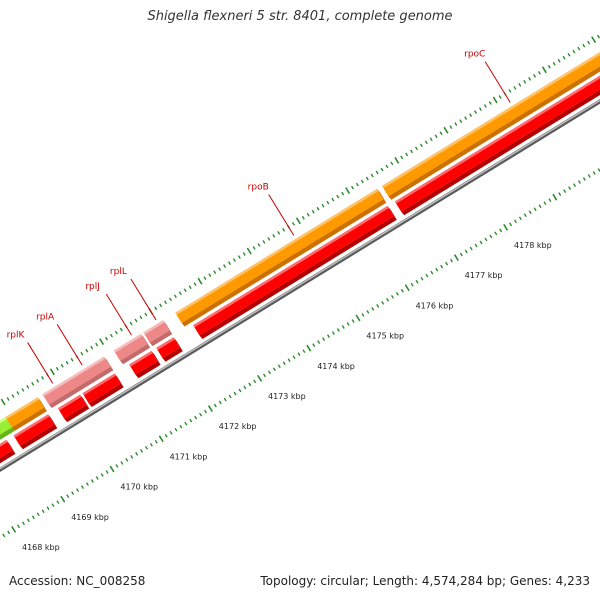 This screenshot has height=600, width=600. Describe the element at coordinates (45, 317) in the screenshot. I see `gene-label-rplA: rplA` at that location.